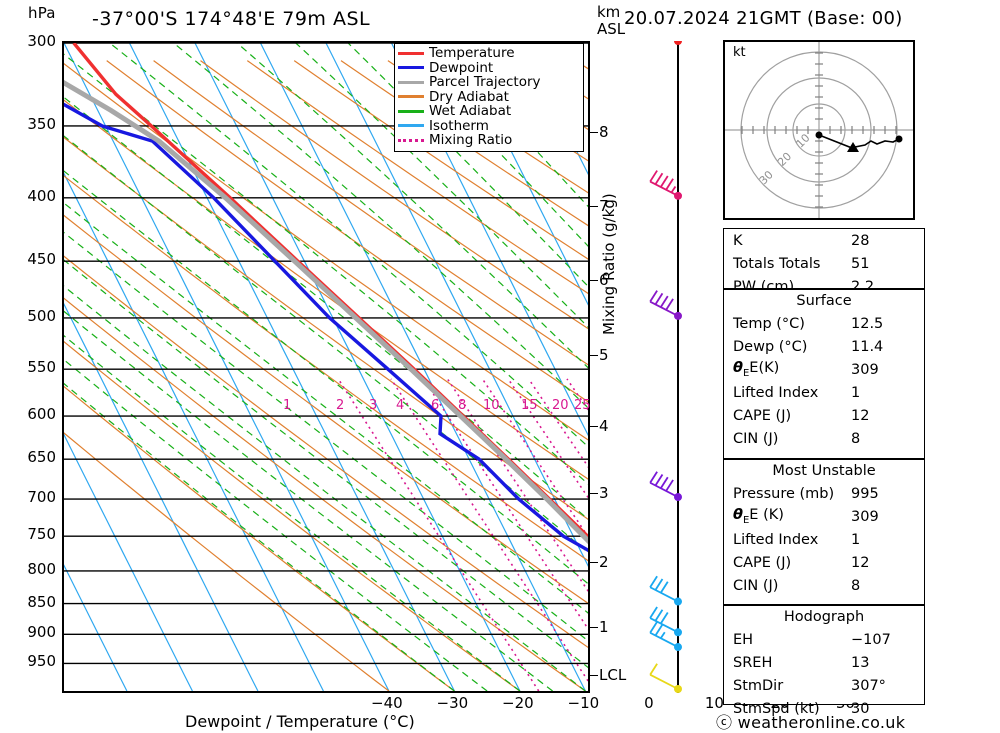  I want to click on copyright-notice: ⓒ weatheronline.co.uk, so click(811, 722).